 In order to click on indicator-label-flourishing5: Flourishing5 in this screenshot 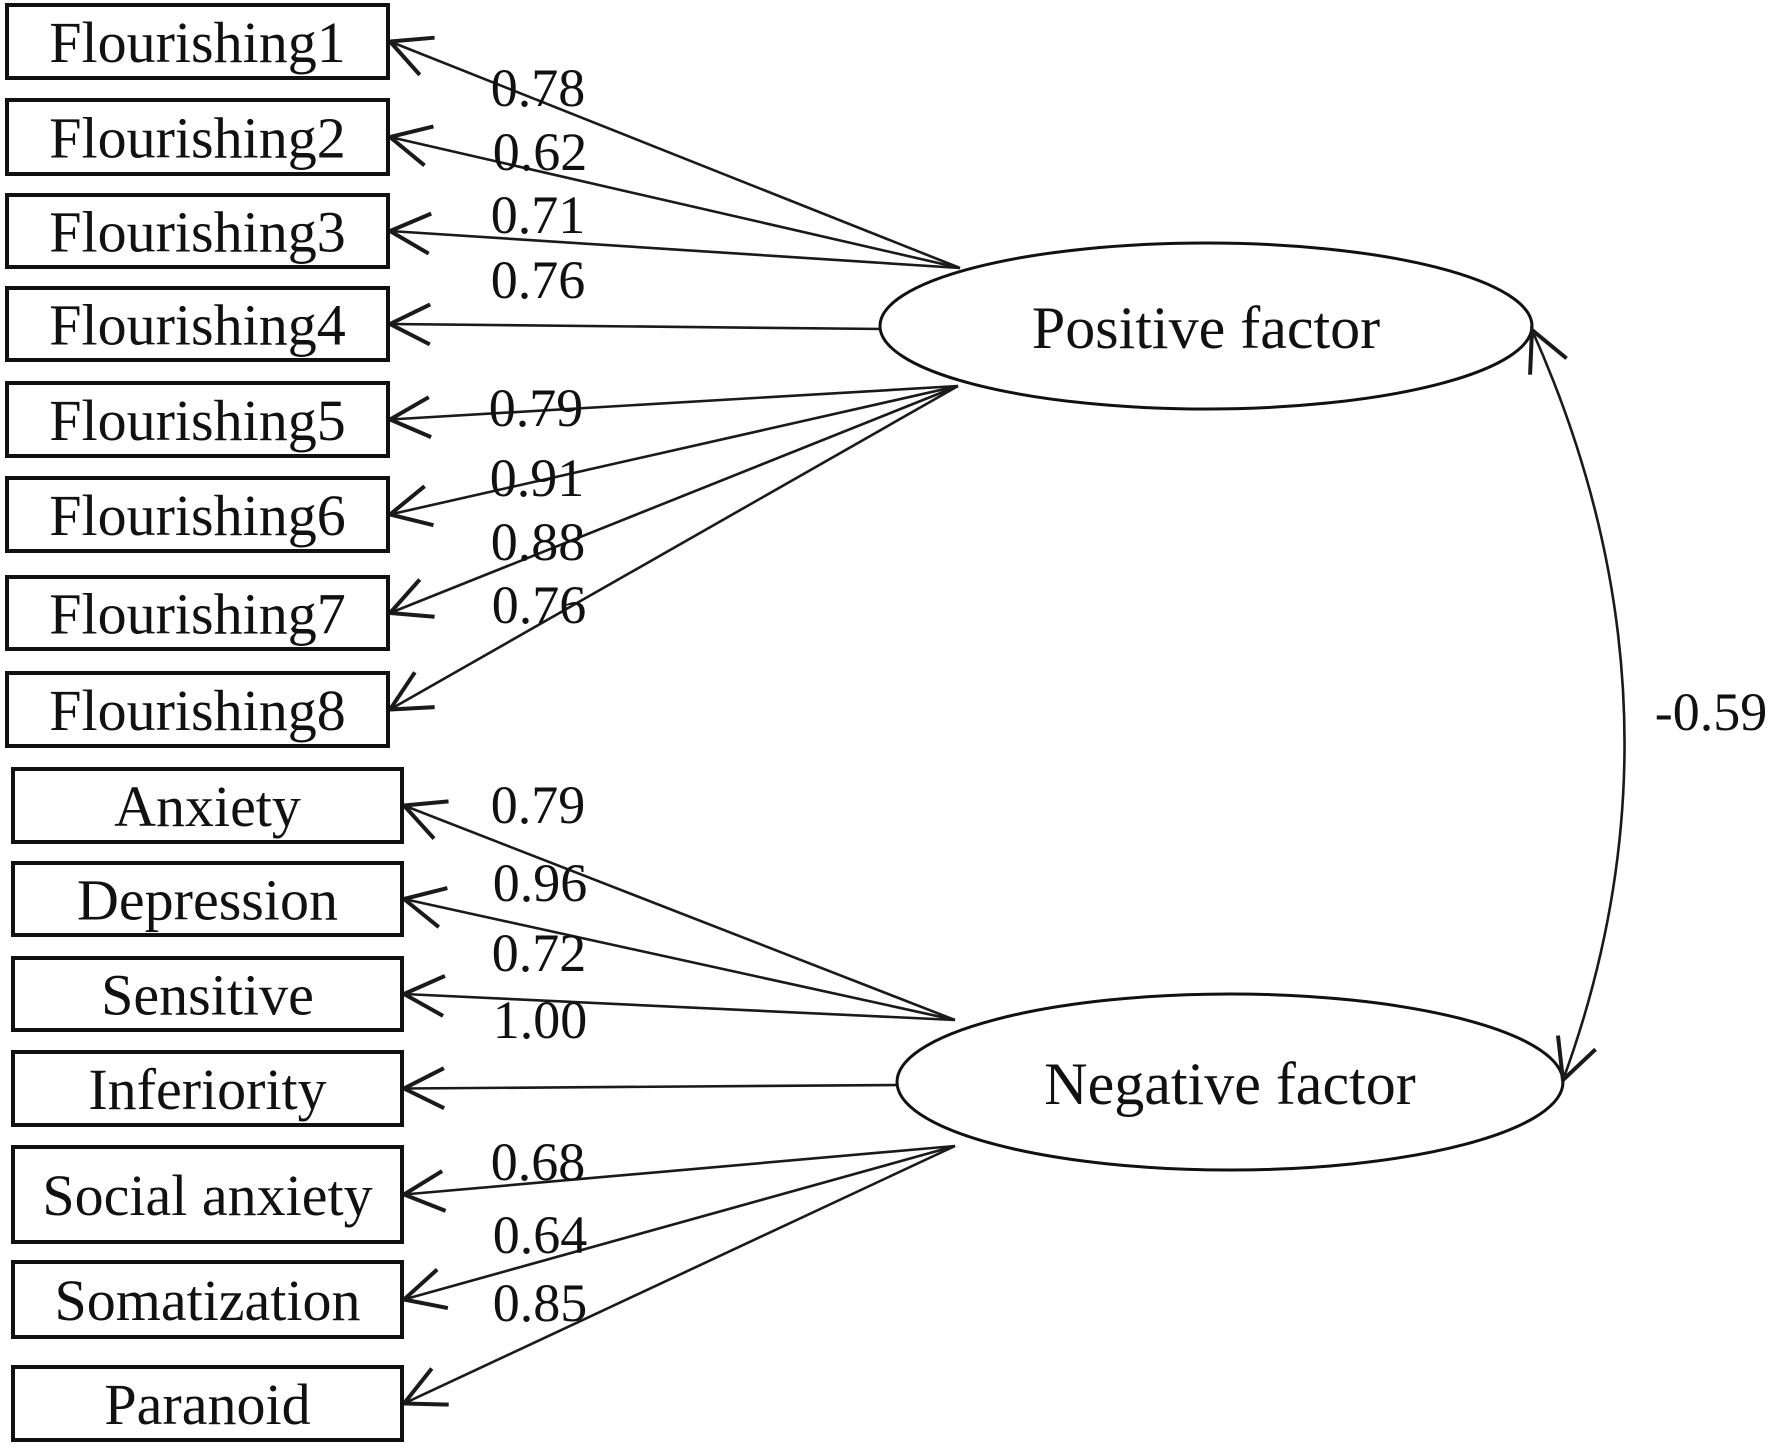, I will do `click(197, 420)`.